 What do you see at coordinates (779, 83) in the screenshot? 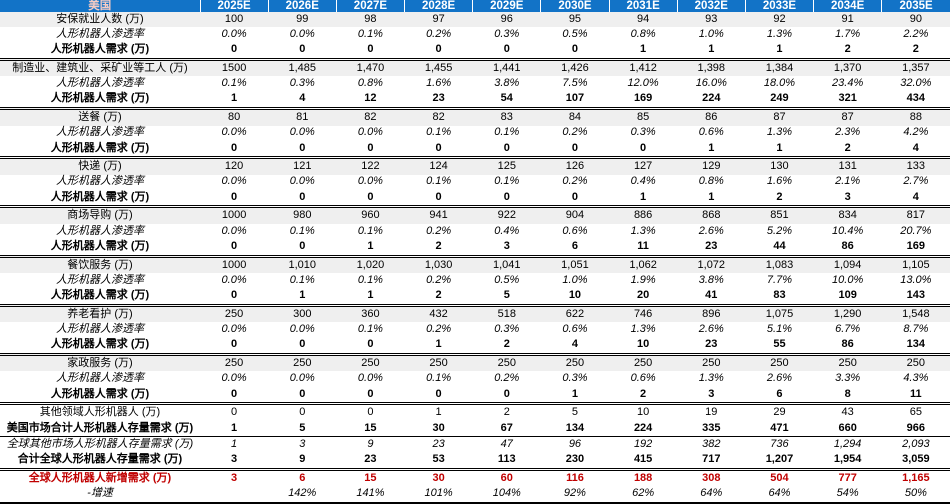
I see `cell: 18.0%` at bounding box center [779, 83].